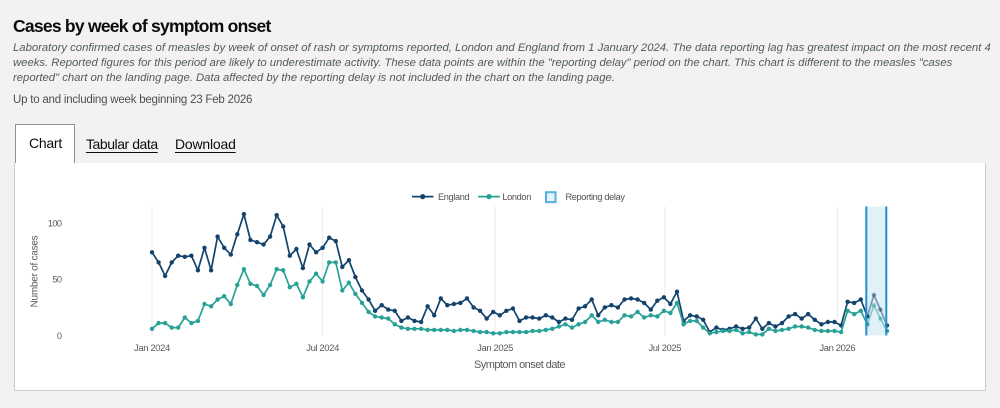 The width and height of the screenshot is (1000, 408). What do you see at coordinates (837, 348) in the screenshot?
I see `svg-text: Jan 2026` at bounding box center [837, 348].